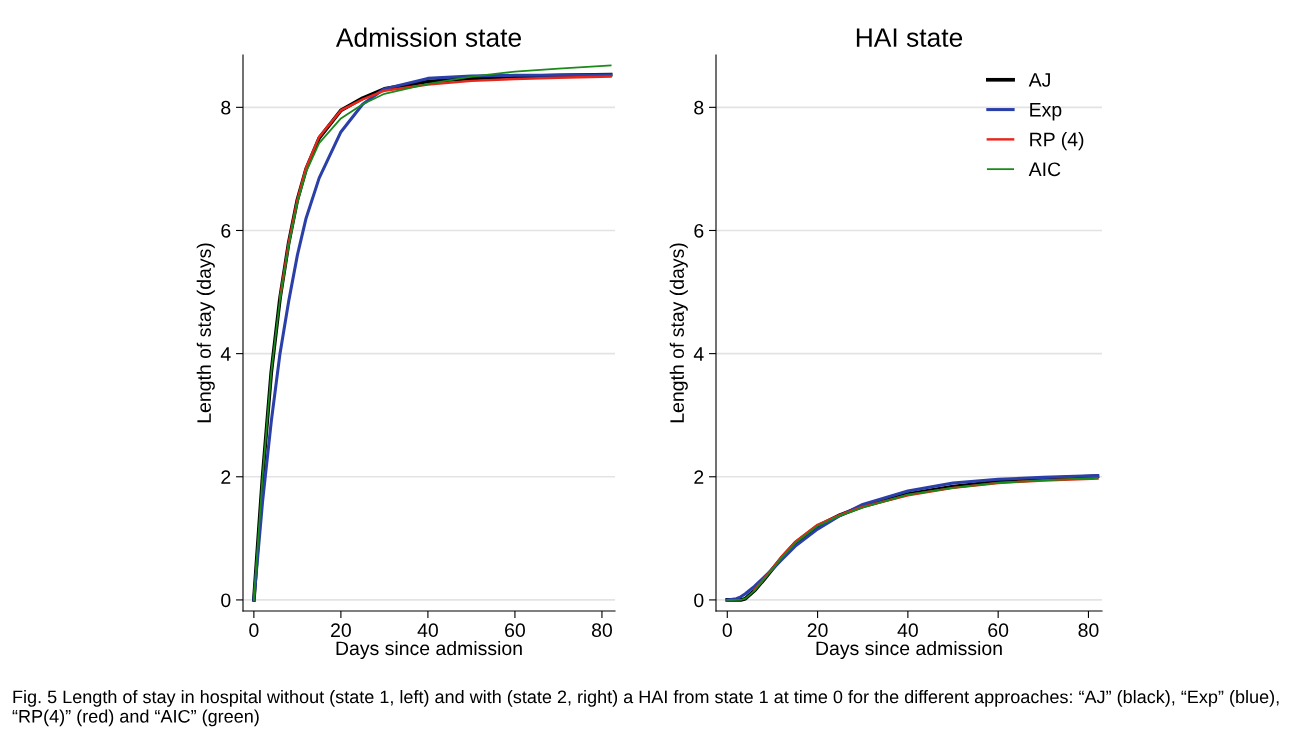 This screenshot has width=1292, height=737. I want to click on legend-label: AJ, so click(1039, 80).